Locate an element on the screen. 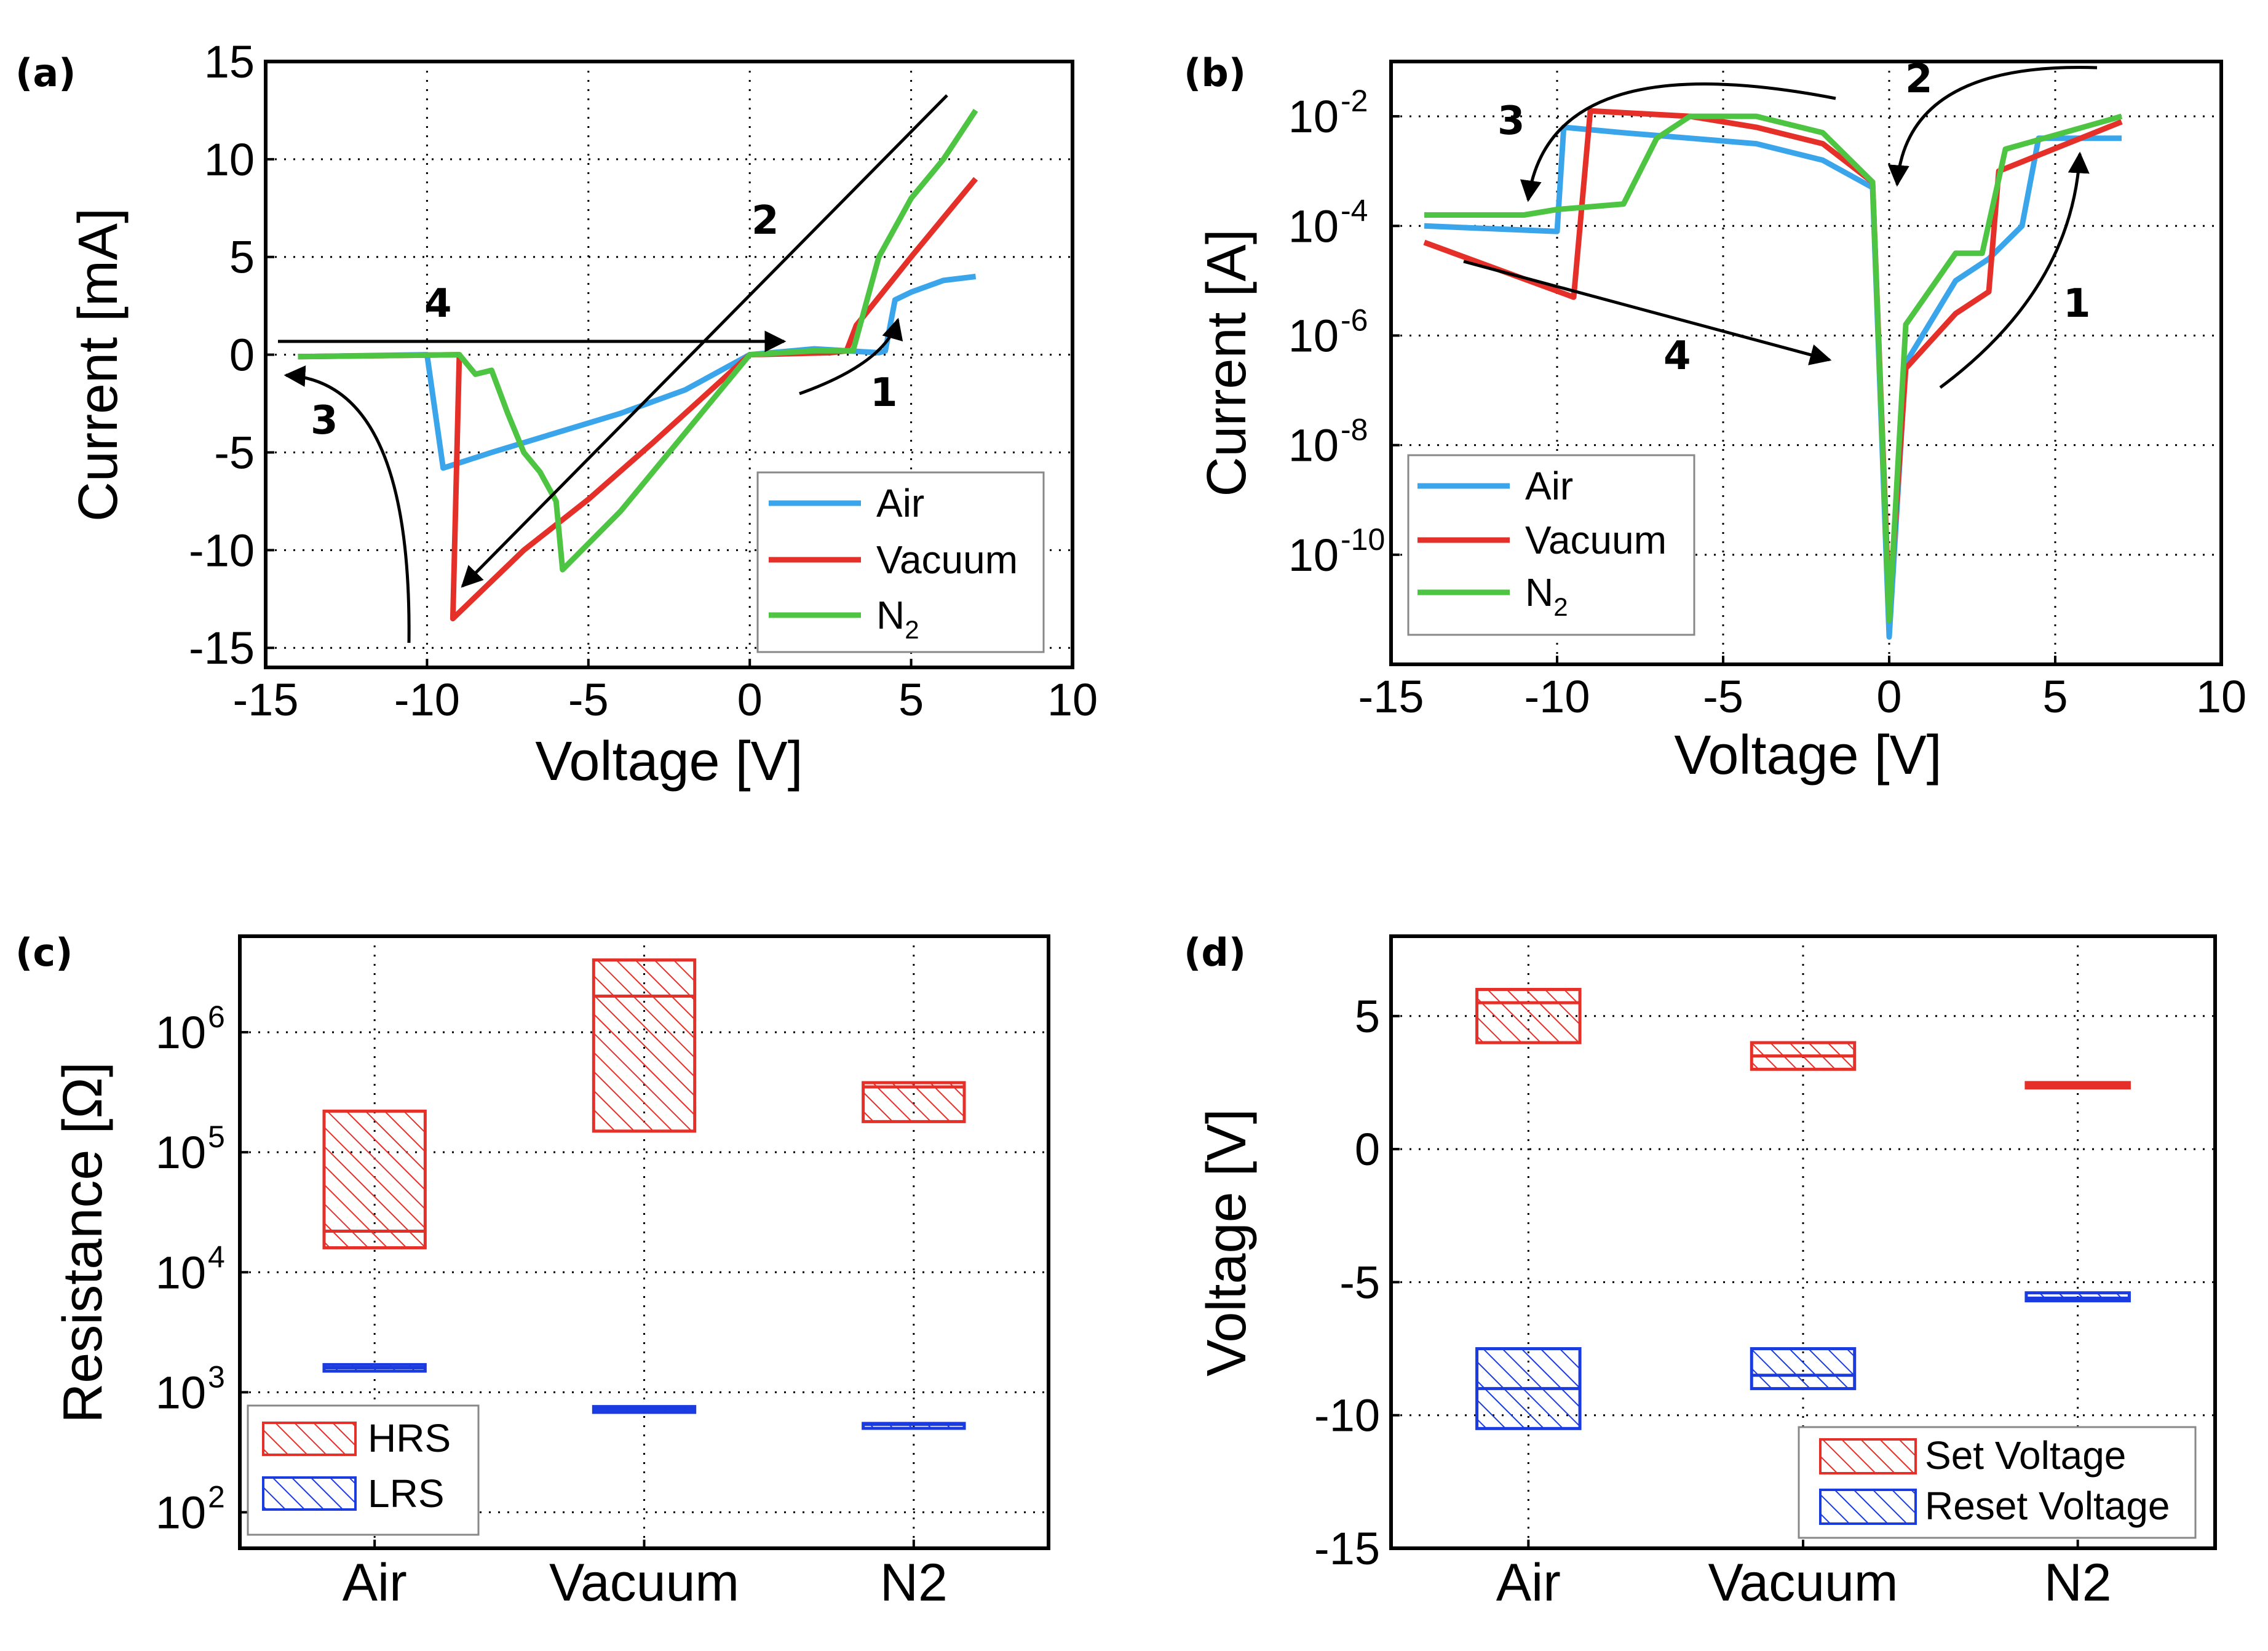  panel-b-annotation-1: 1 is located at coordinates (2077, 304).